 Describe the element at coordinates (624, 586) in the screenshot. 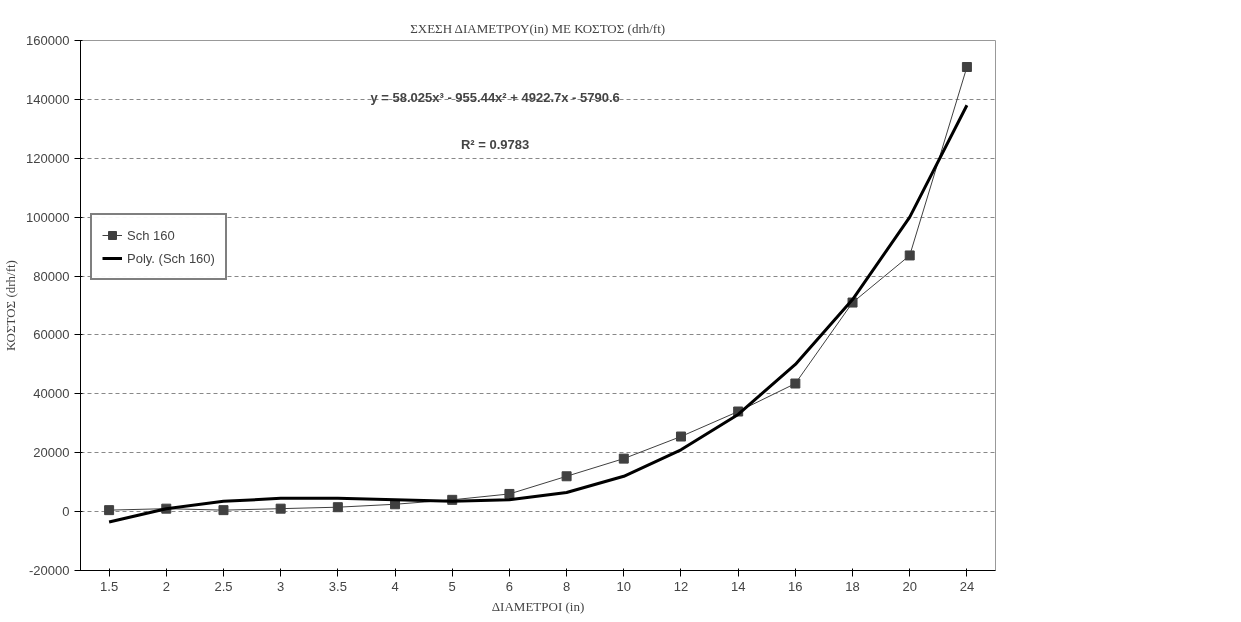

I see `x-tick-label: 10` at that location.